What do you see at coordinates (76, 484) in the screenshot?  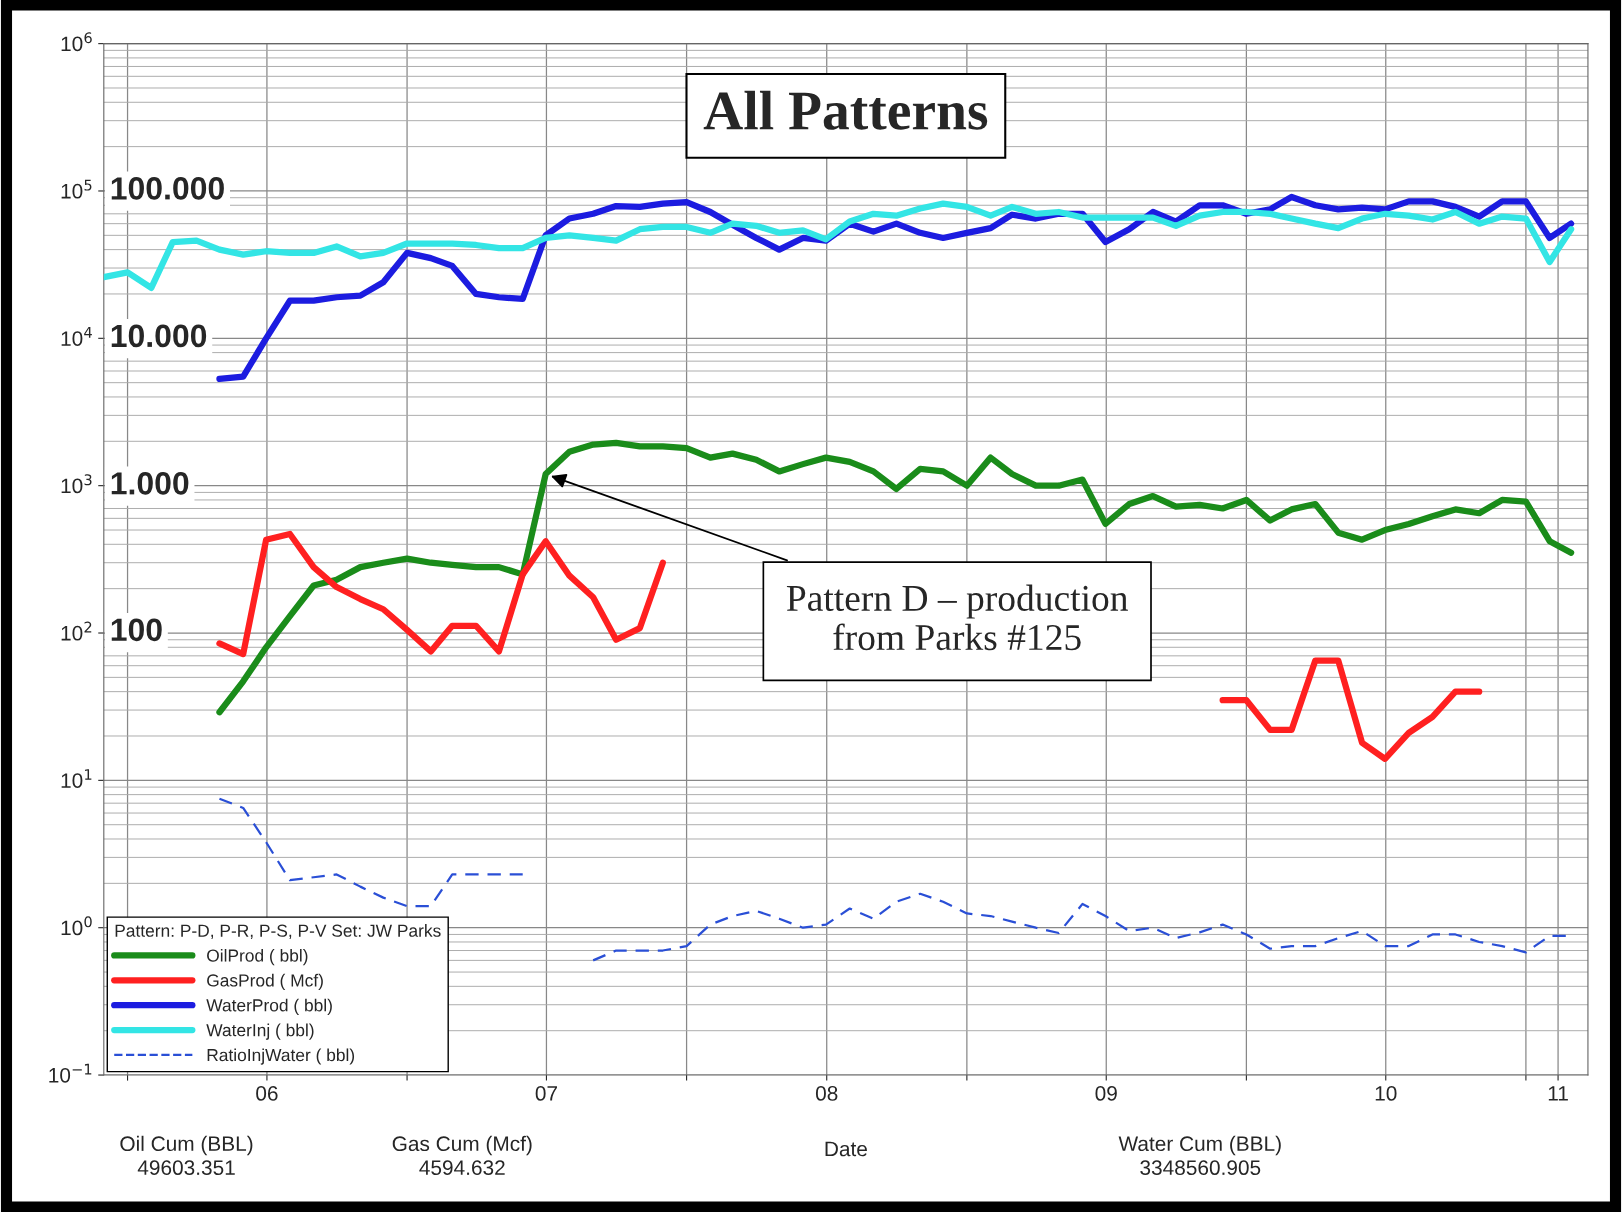 I see `y-tick-label: 10$^{3}$` at bounding box center [76, 484].